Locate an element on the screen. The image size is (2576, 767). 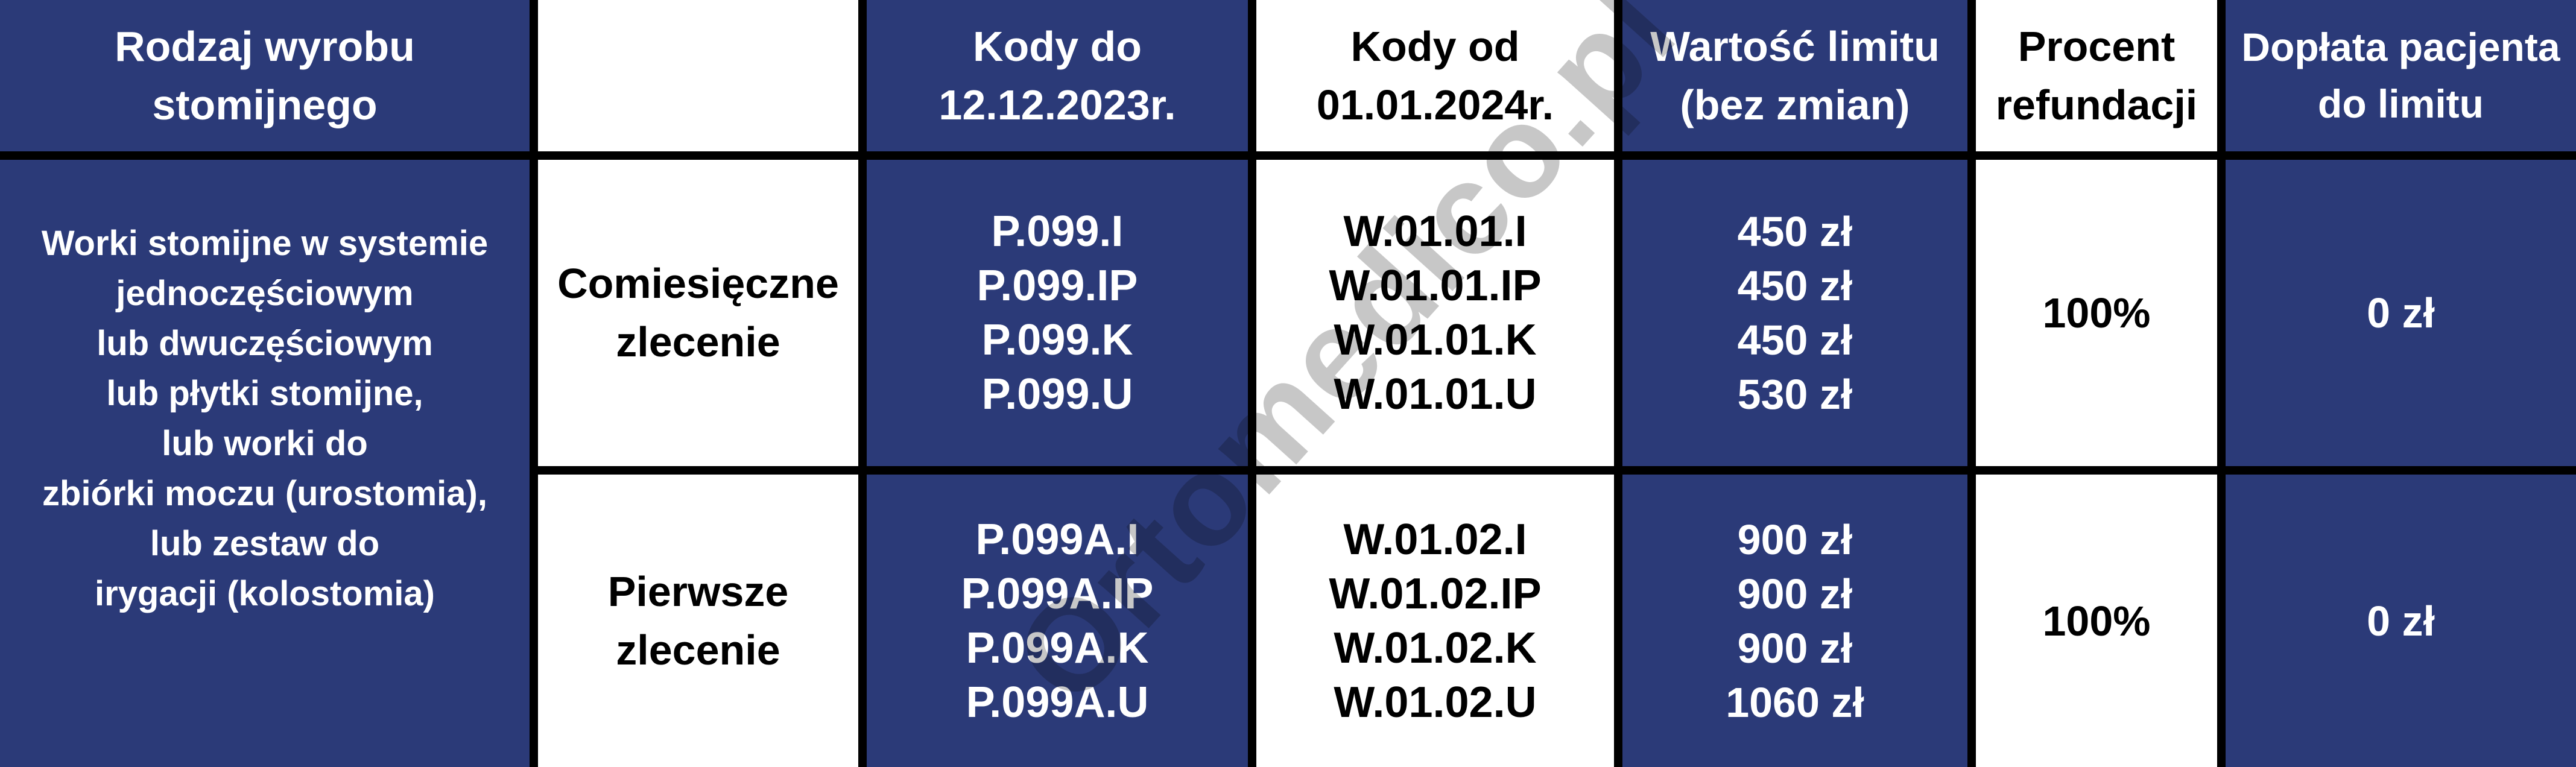
header-patient-copay: Dopłata pacjenta do limitu is located at coordinates (2401, 76).